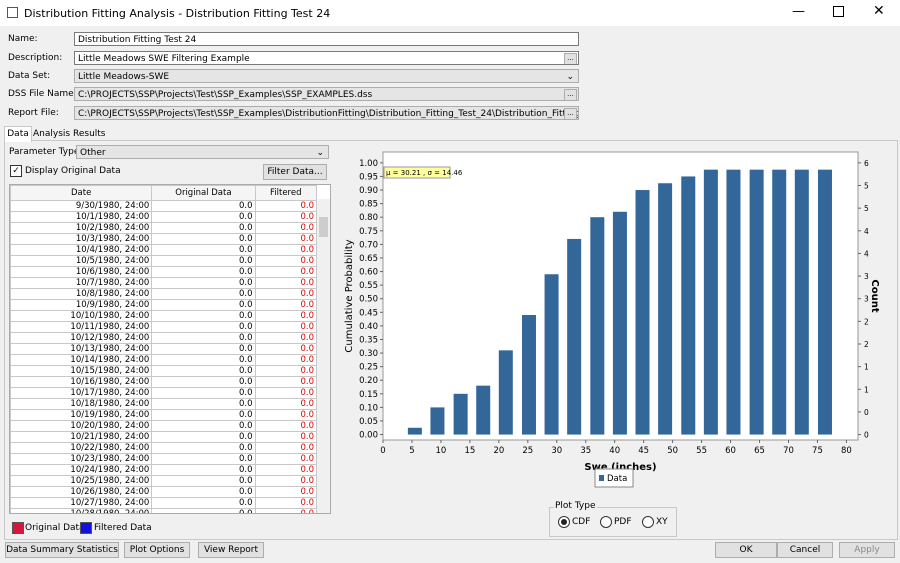 Image resolution: width=900 pixels, height=563 pixels. Describe the element at coordinates (81, 437) in the screenshot. I see `table-cell: 10/21/1980, 24:00` at that location.